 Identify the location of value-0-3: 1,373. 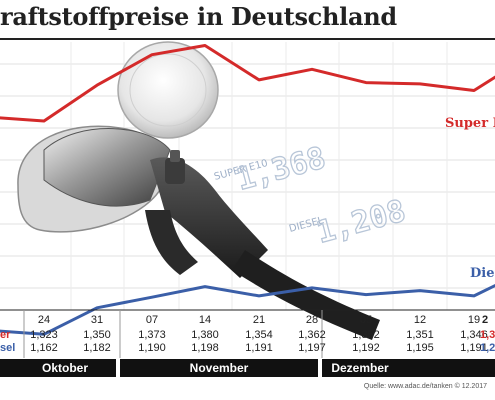
(152, 335).